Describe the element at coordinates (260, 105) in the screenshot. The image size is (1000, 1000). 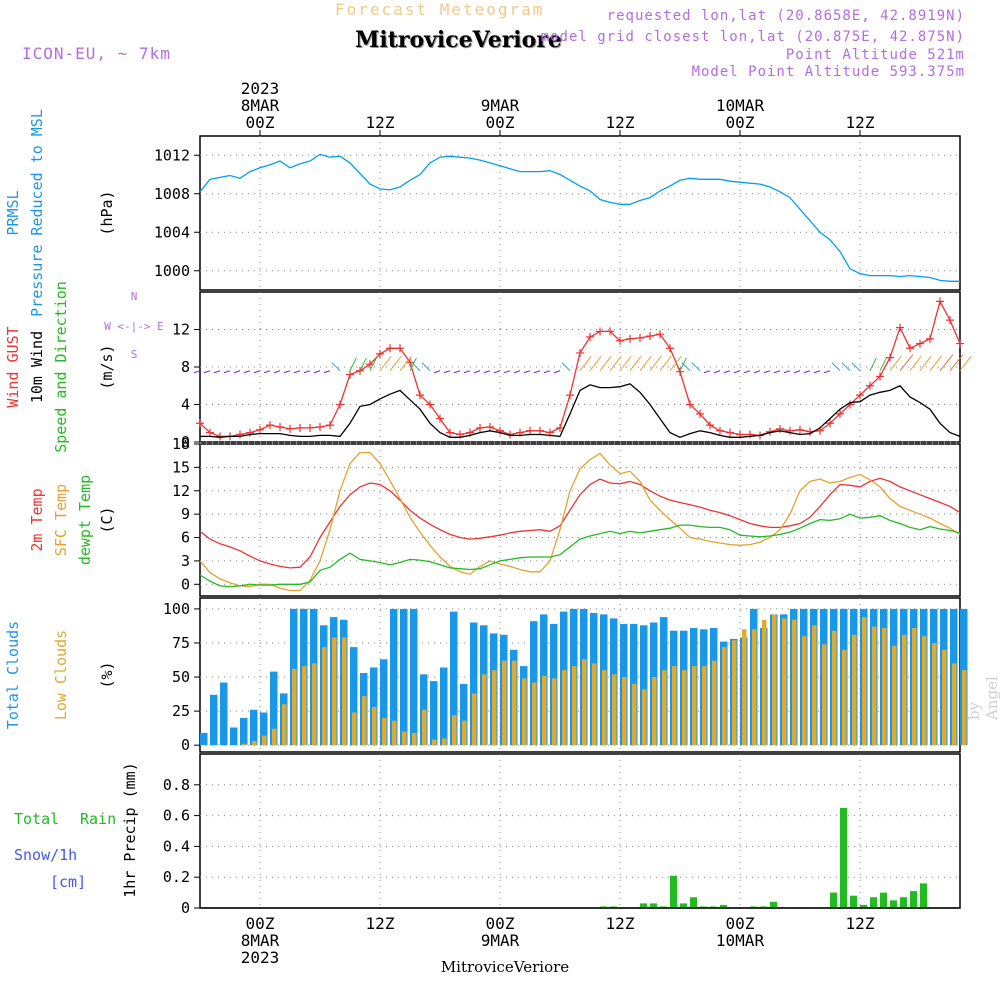
I see `top-time-label: 8MAR` at that location.